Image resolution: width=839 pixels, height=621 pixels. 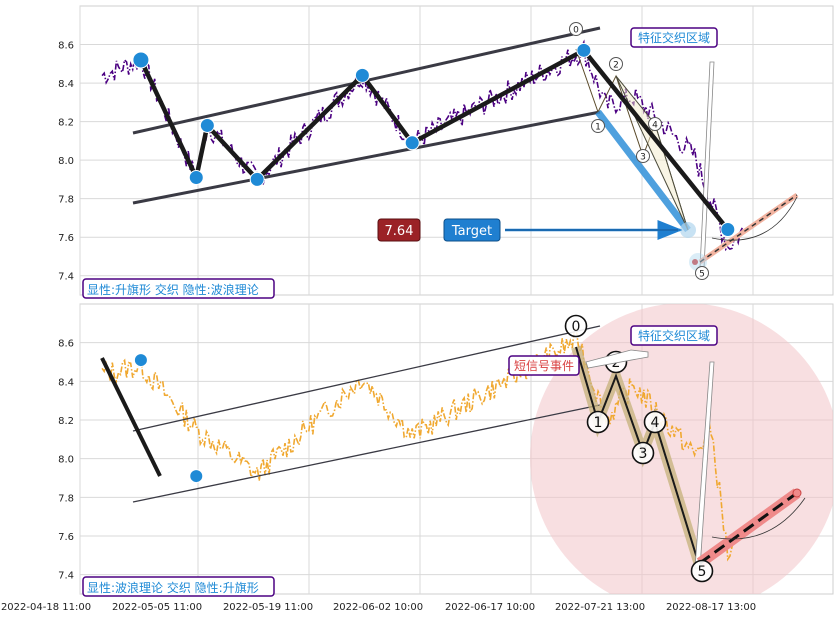 I want to click on top-channel-lower, so click(x=366, y=157).